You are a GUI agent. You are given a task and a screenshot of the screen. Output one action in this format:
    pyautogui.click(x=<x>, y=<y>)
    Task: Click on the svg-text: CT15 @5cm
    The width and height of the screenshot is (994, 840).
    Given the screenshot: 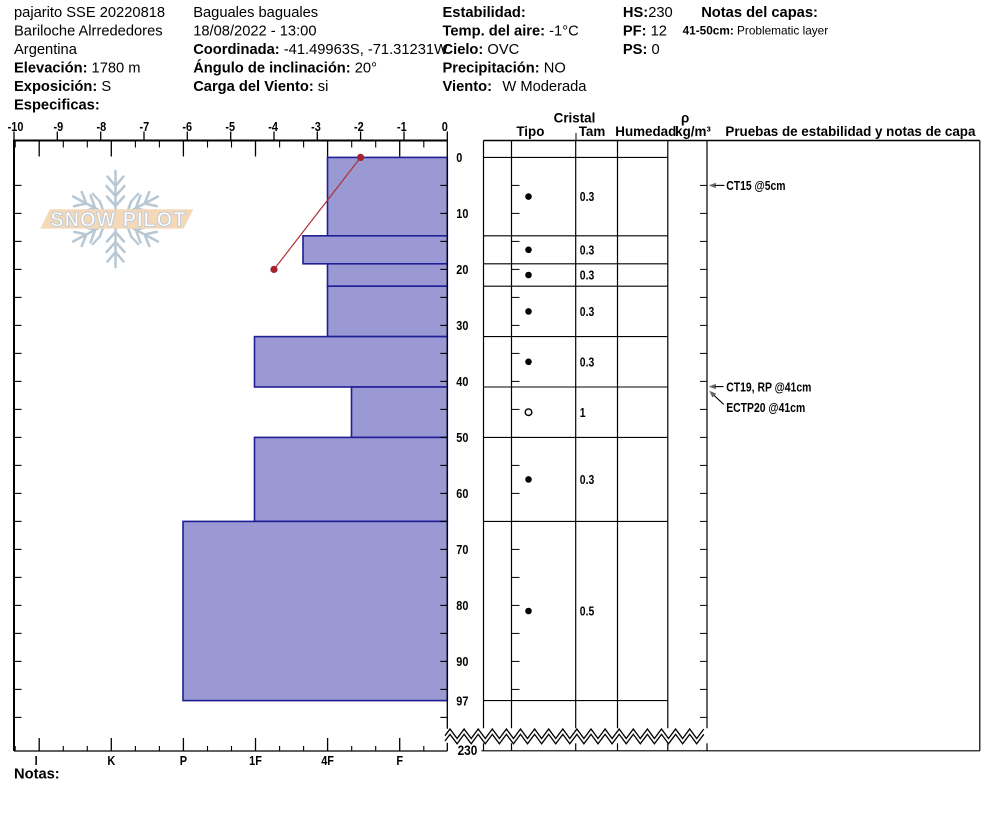 What is the action you would take?
    pyautogui.click(x=755, y=186)
    